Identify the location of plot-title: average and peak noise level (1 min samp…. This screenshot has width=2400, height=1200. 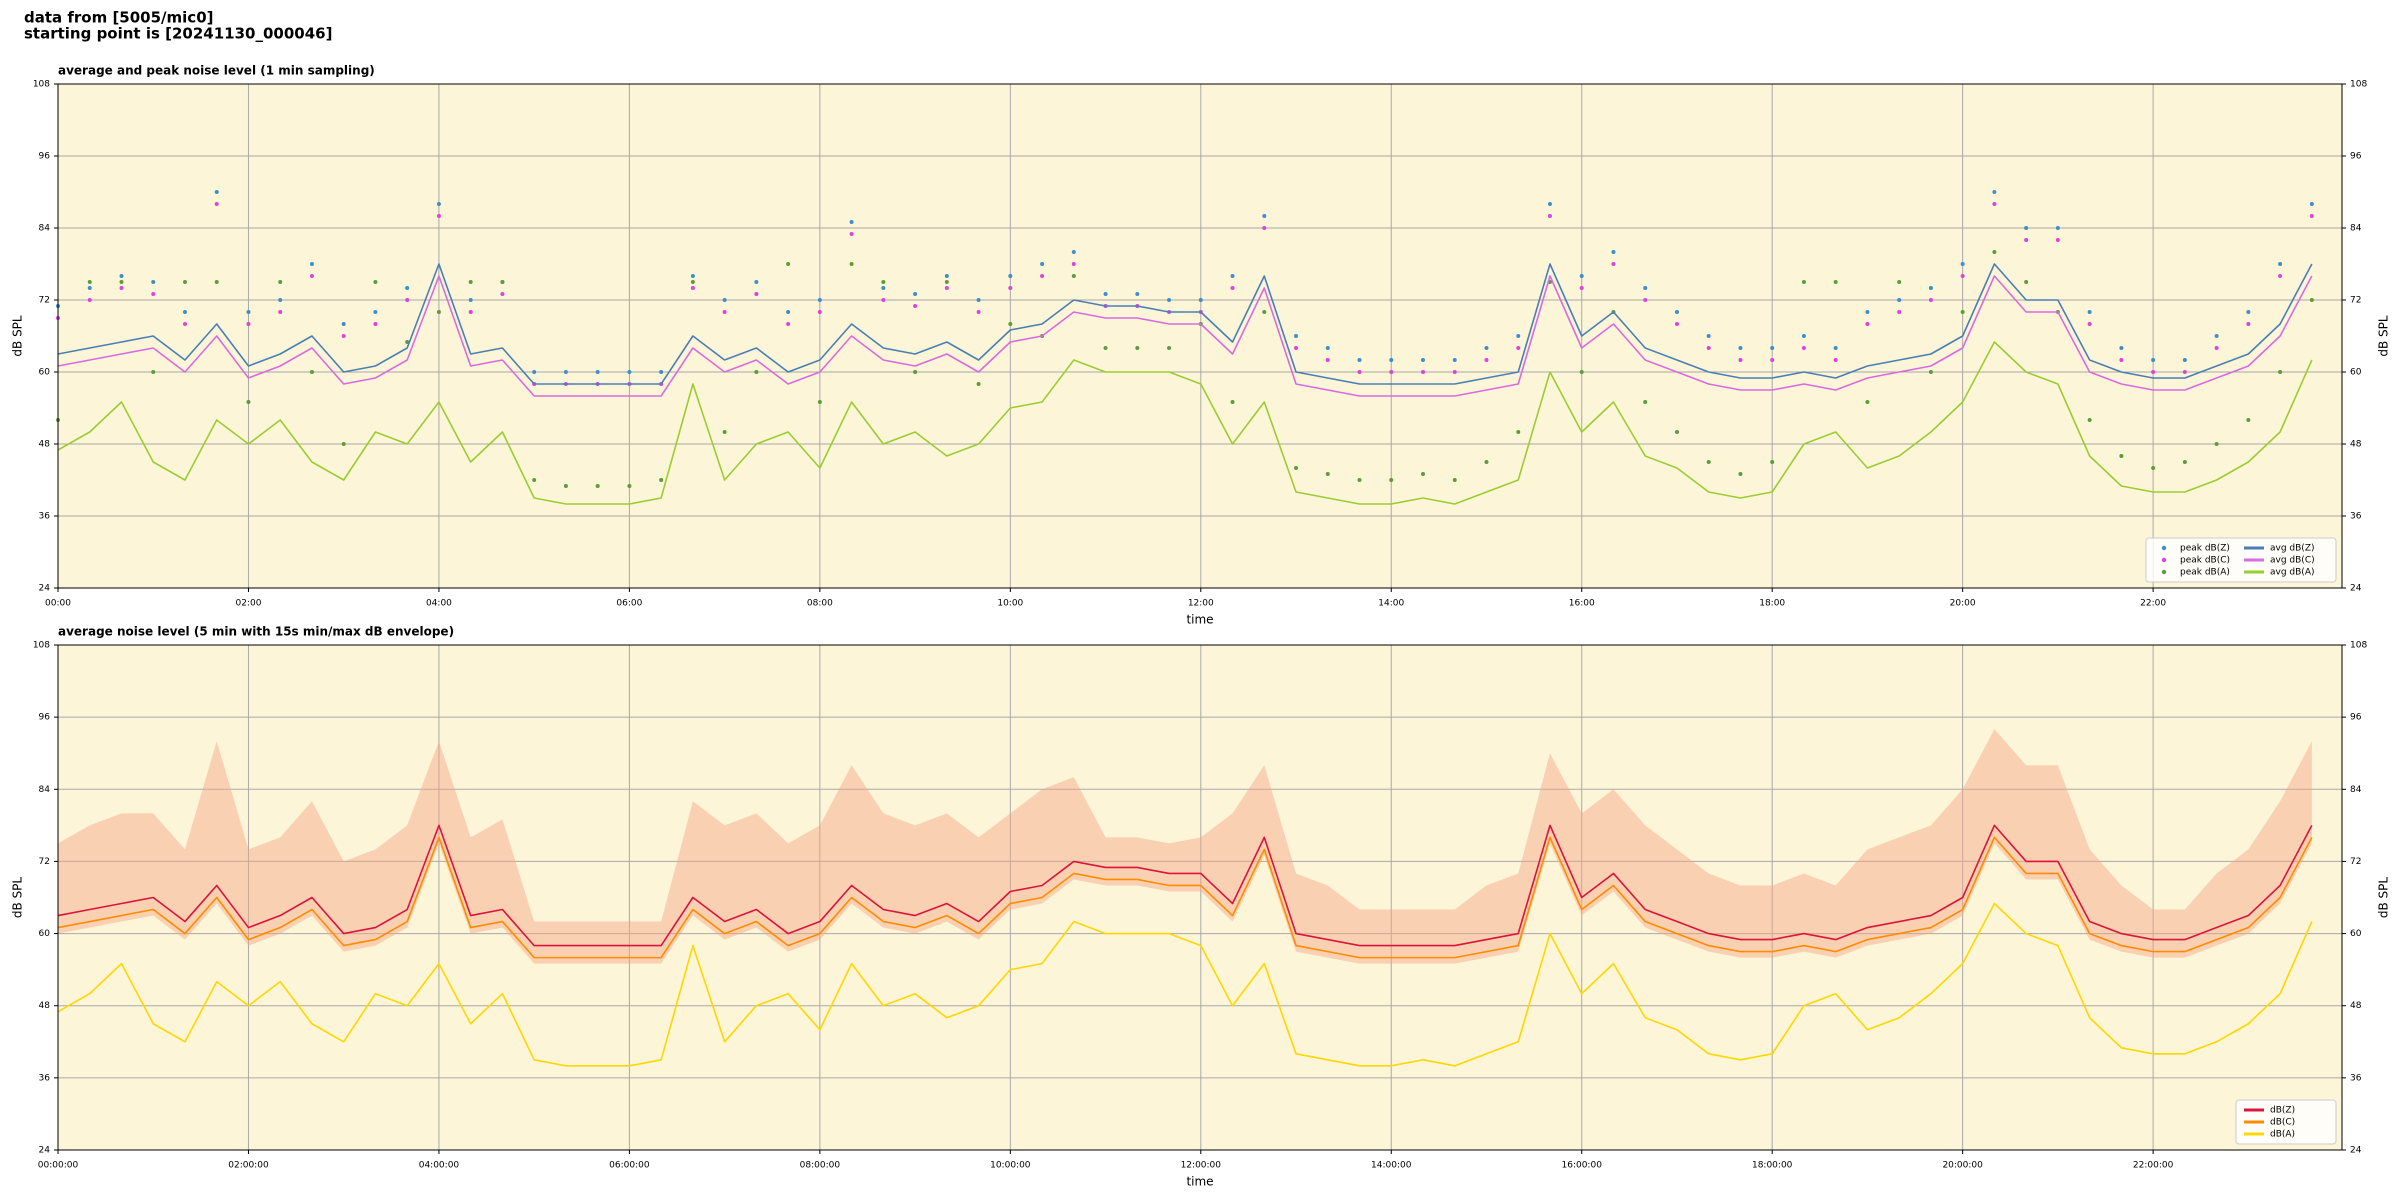
(216, 71).